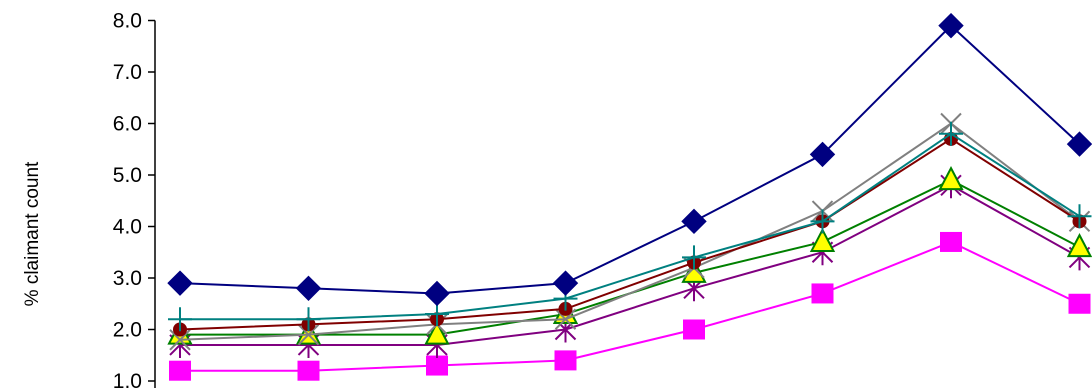 This screenshot has width=1092, height=388. What do you see at coordinates (127, 175) in the screenshot?
I see `y-tick-label: 5.0` at bounding box center [127, 175].